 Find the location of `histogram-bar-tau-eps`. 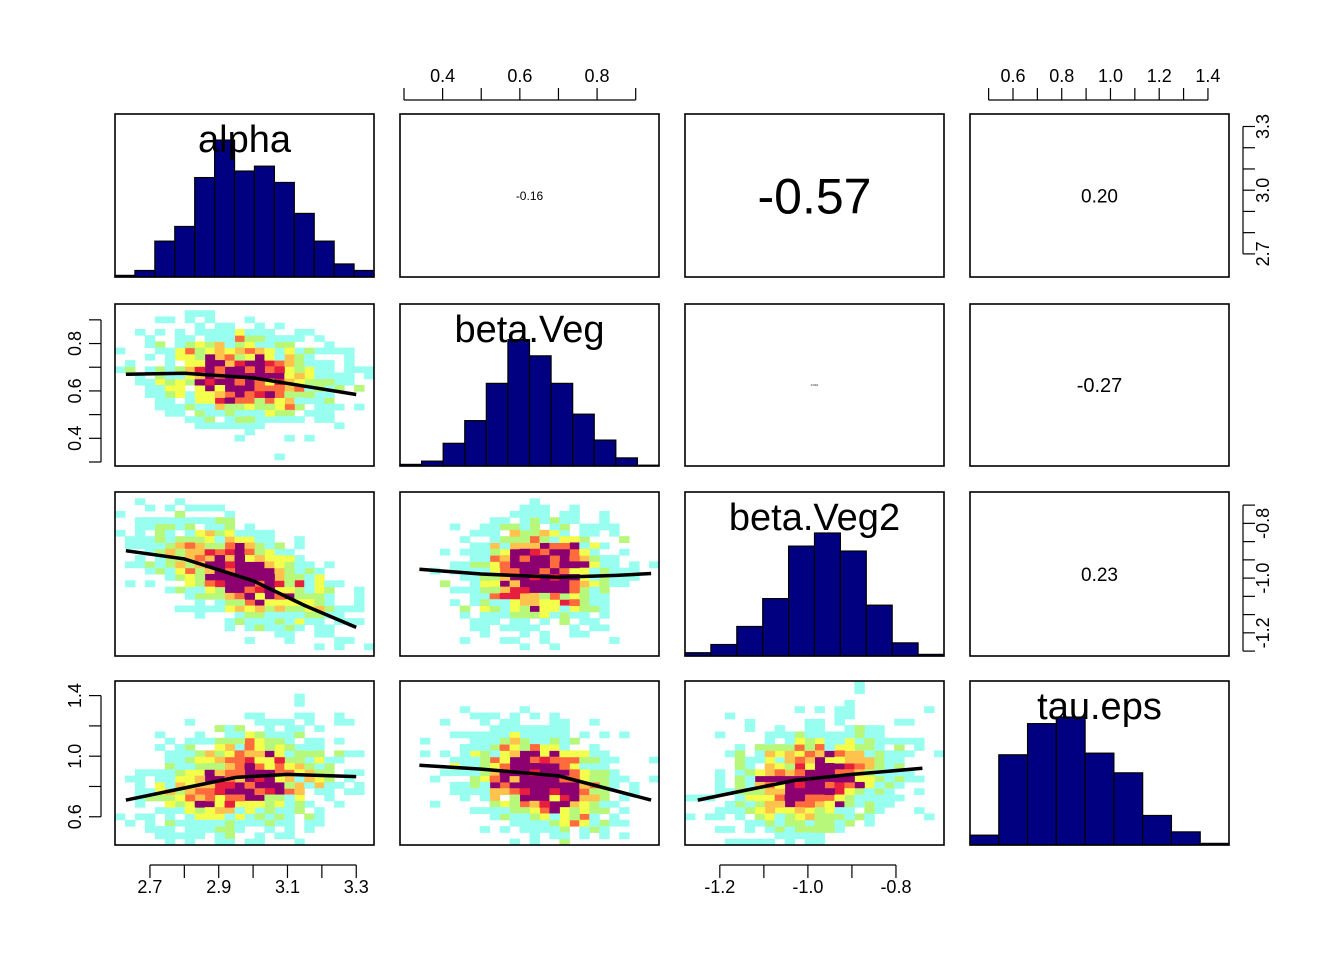

histogram-bar-tau-eps is located at coordinates (1099, 799).